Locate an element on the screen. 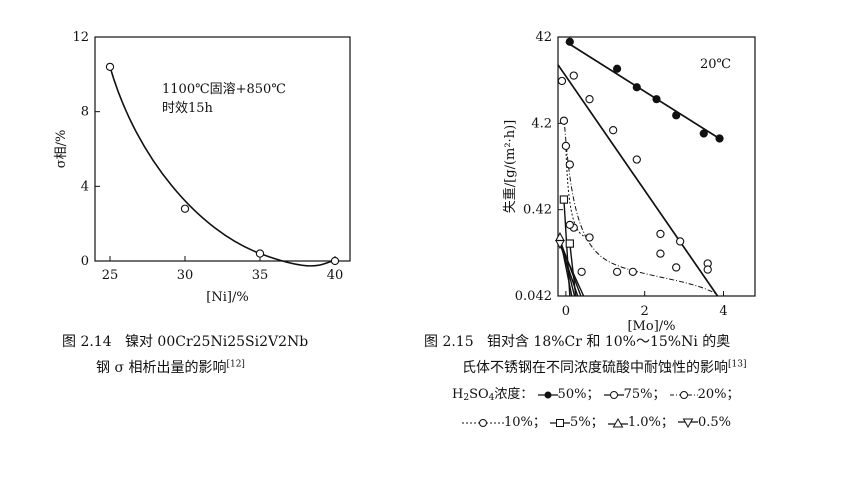 This screenshot has width=860, height=488. right-xtick-label-1: 2 is located at coordinates (645, 311).